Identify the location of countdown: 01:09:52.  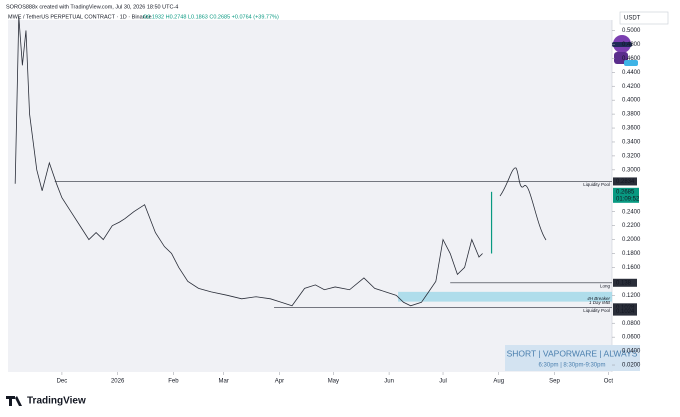
(628, 199).